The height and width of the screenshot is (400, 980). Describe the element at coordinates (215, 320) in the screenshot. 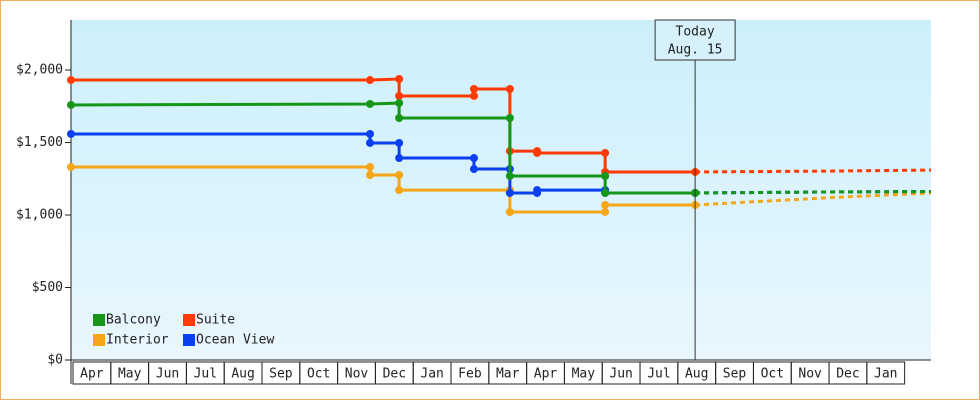

I see `legend-label: Suite` at that location.